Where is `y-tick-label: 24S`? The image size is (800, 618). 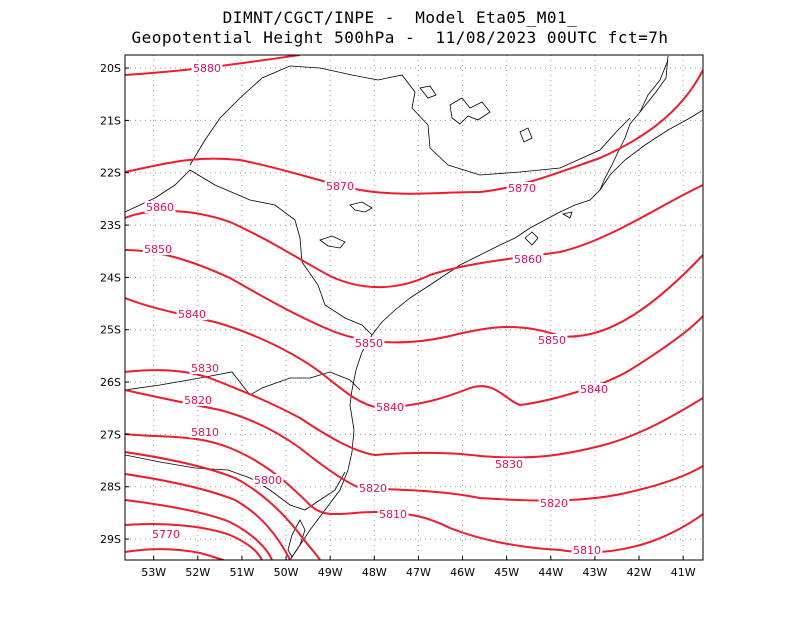 y-tick-label: 24S is located at coordinates (110, 277).